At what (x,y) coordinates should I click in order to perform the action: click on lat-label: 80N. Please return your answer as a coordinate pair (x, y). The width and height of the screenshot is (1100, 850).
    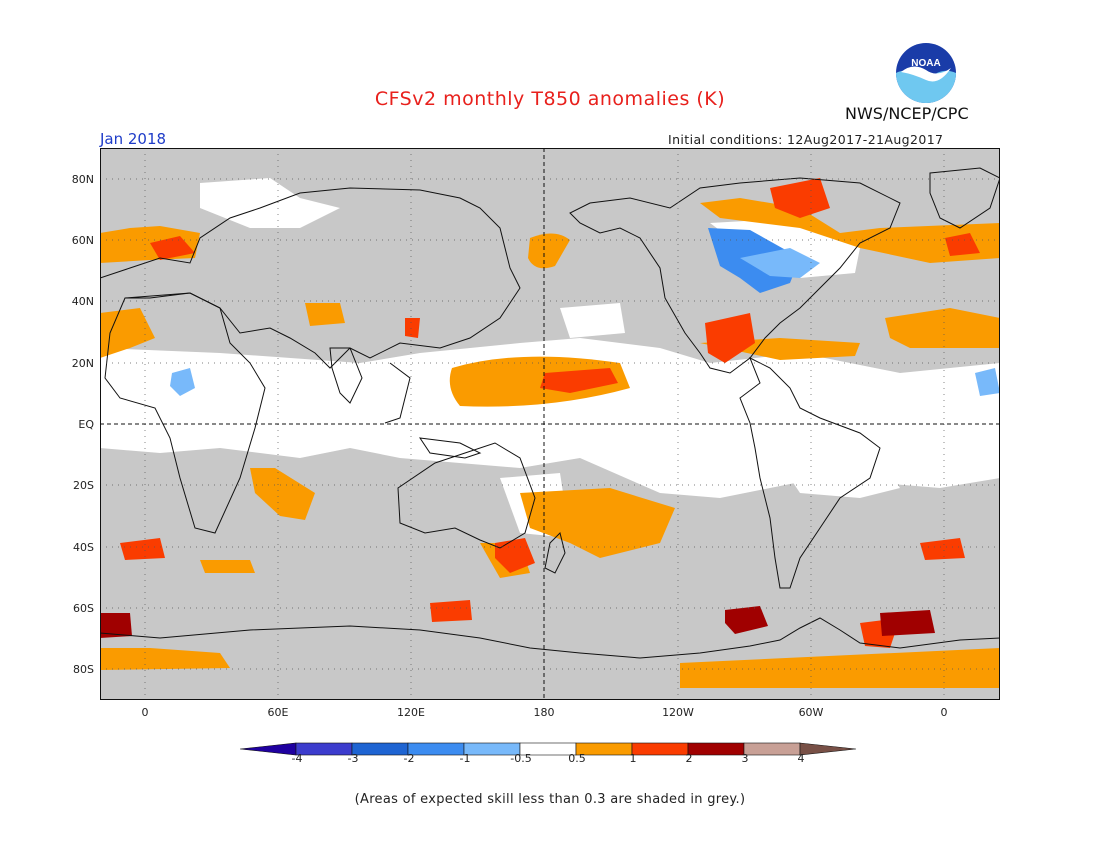
    Looking at the image, I should click on (82, 179).